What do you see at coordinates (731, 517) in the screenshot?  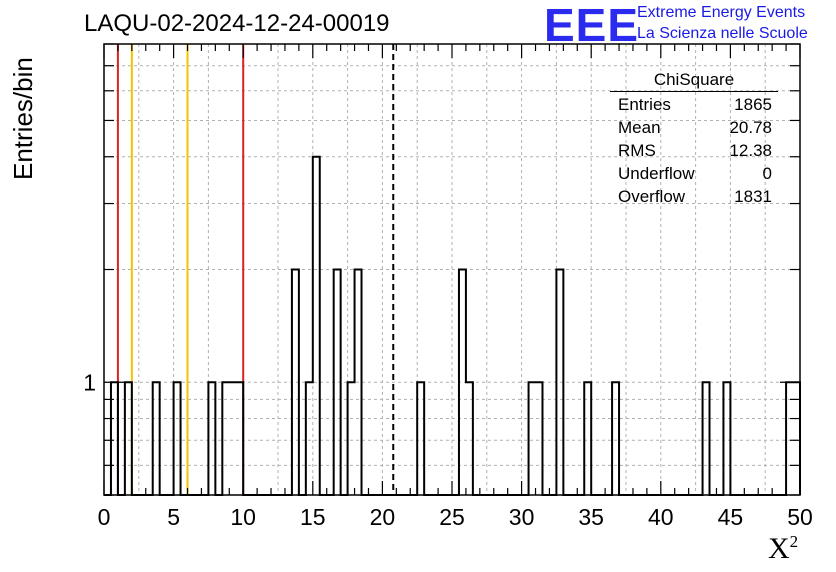 I see `x-tick-label: 45` at bounding box center [731, 517].